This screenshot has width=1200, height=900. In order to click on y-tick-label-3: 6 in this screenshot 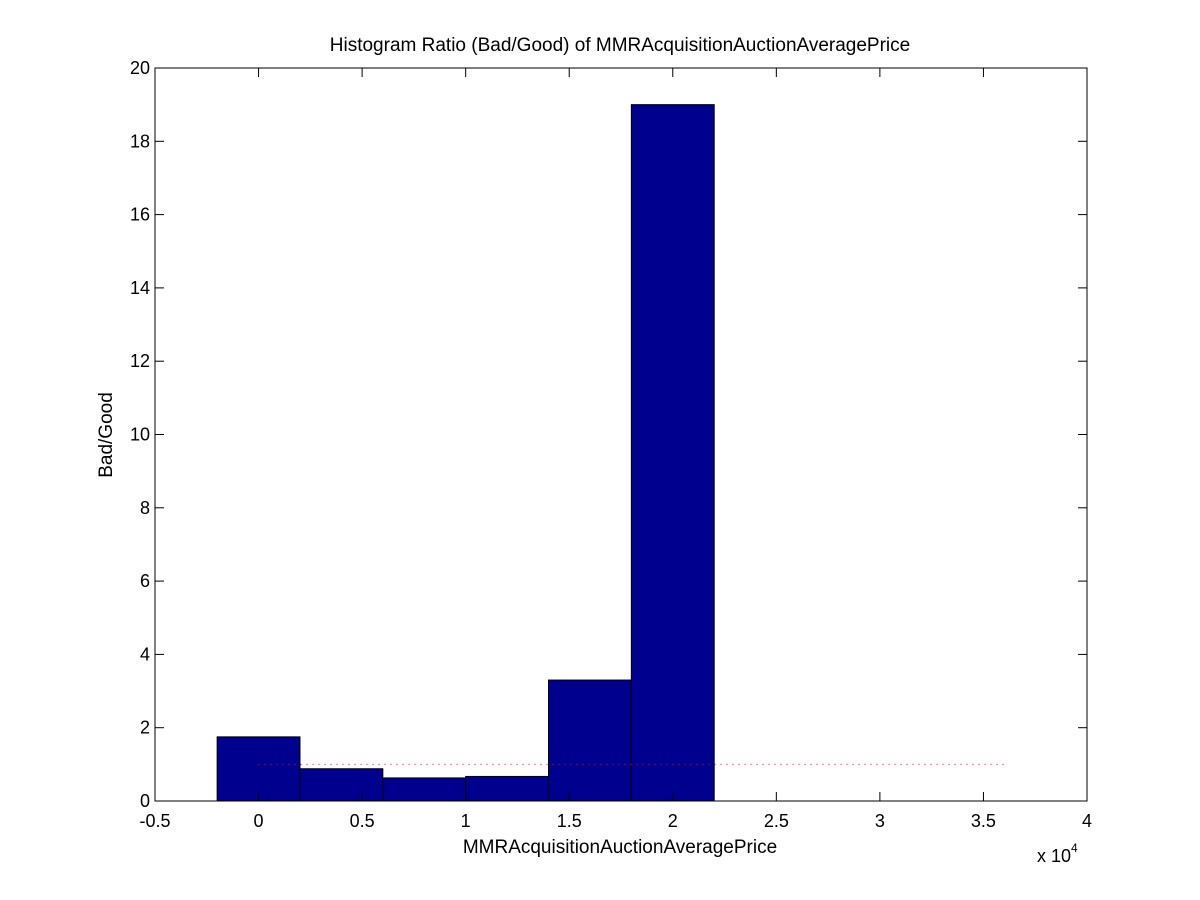, I will do `click(145, 581)`.